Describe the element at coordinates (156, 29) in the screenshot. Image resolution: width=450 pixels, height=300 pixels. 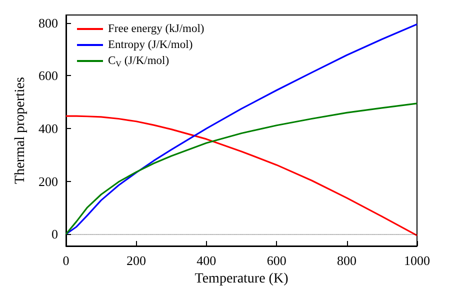
I see `legend-label: Free energy (kJ/mol)` at that location.